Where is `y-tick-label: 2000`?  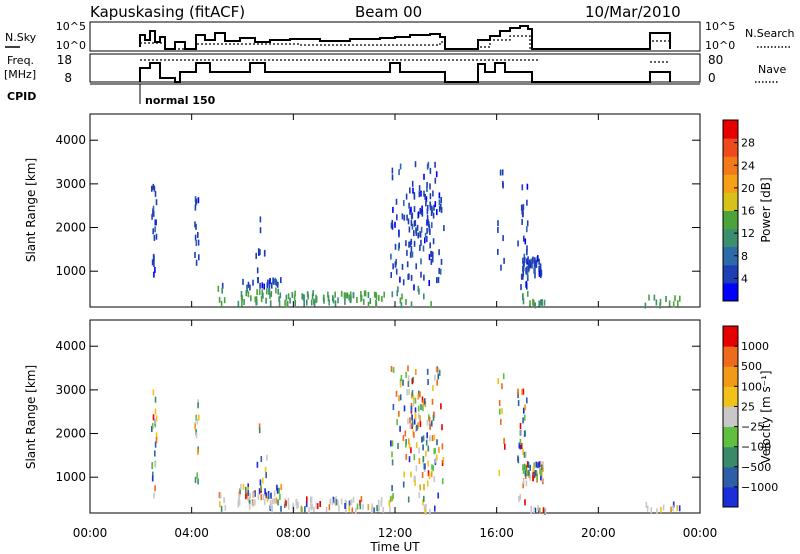
y-tick-label: 2000 is located at coordinates (70, 228).